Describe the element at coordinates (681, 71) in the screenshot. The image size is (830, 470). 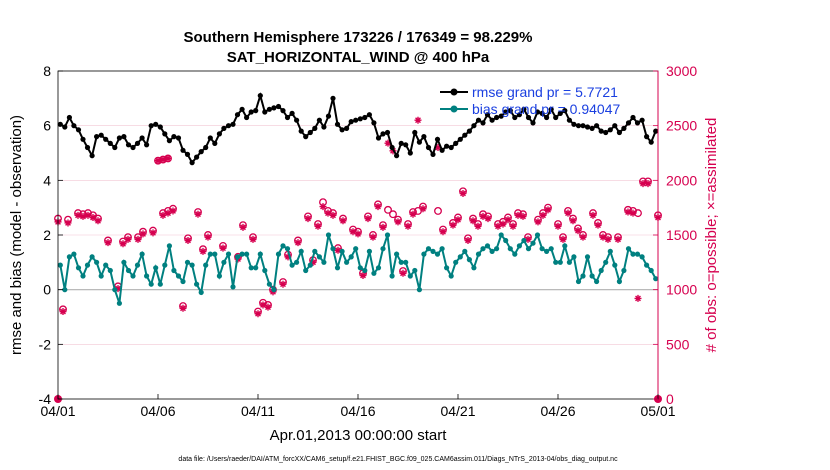
I see `right-y-tick-label: 3000` at that location.